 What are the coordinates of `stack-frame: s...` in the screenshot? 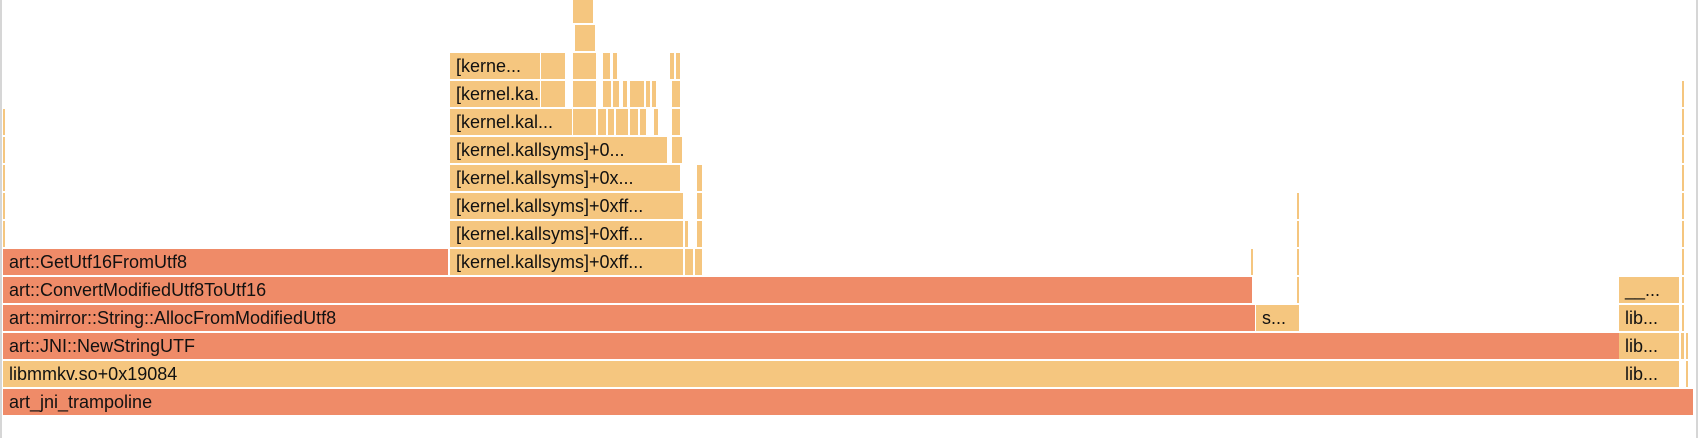 It's located at (1277, 318).